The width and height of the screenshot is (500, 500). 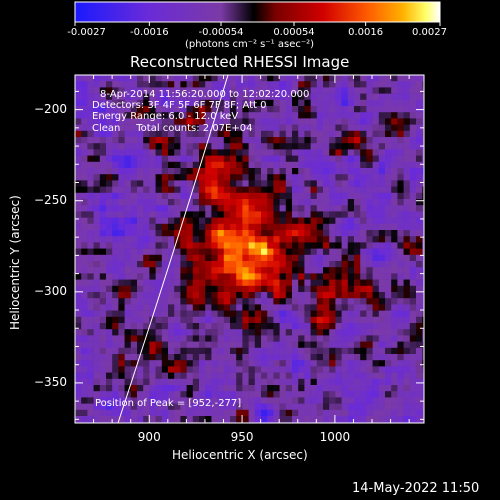 I want to click on colorbar-tick-label: 0.0016, so click(x=366, y=32).